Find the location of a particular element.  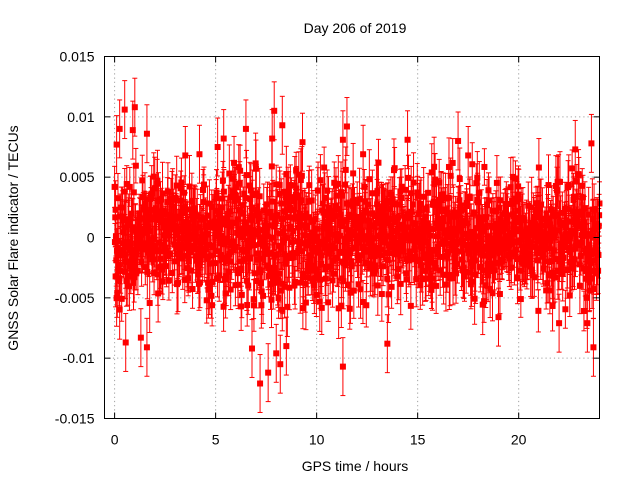

y-tick-label: 0.005 is located at coordinates (76, 177).